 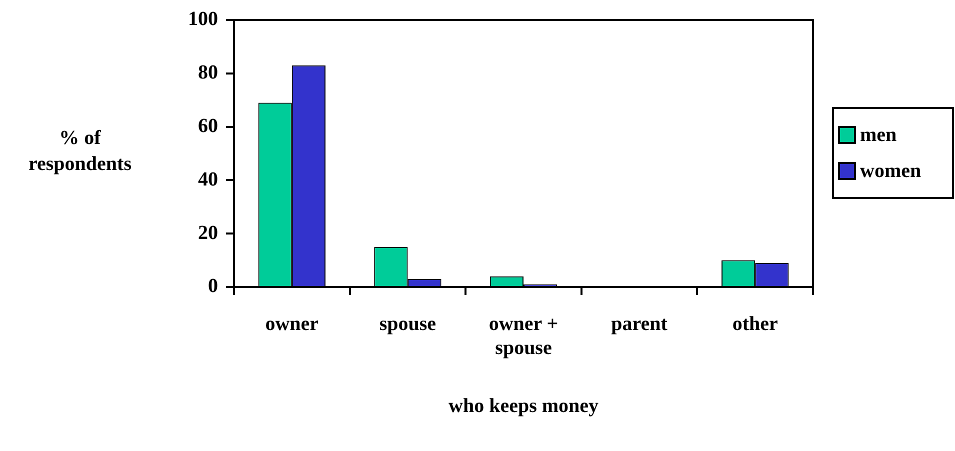 What do you see at coordinates (891, 171) in the screenshot?
I see `legend-label: women` at bounding box center [891, 171].